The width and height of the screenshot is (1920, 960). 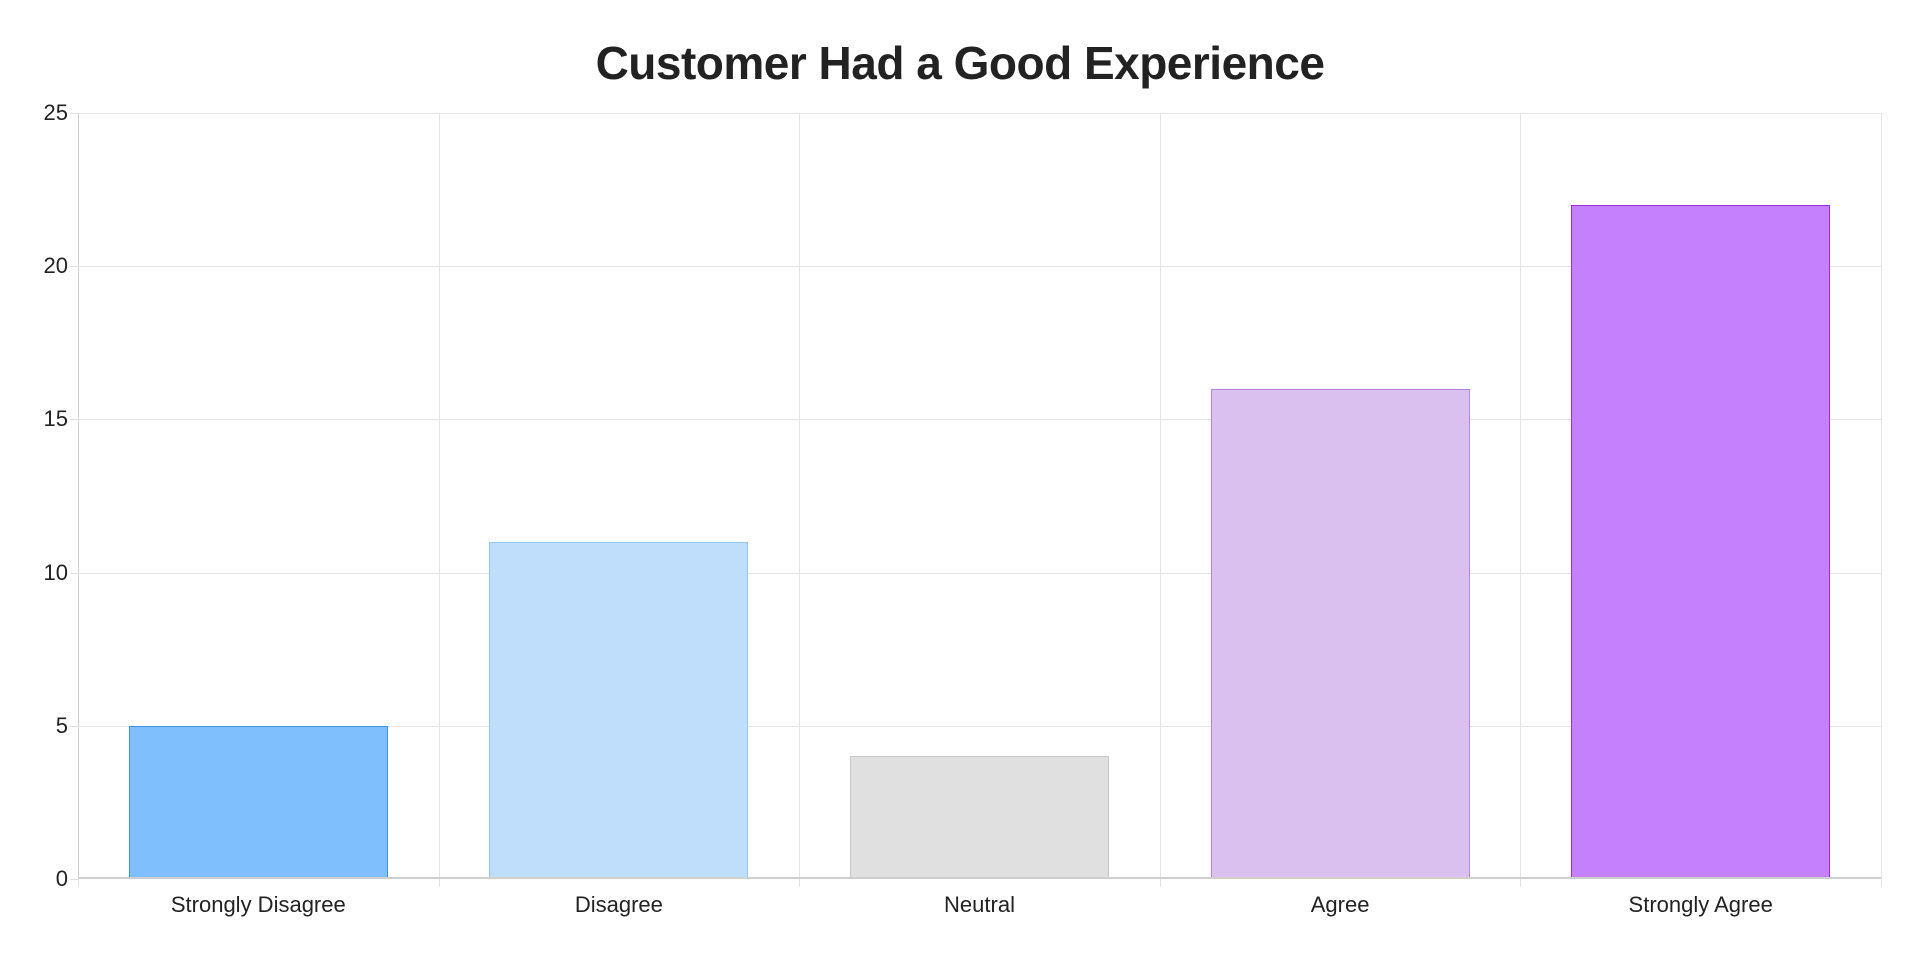 I want to click on bar-agree, so click(x=1340, y=633).